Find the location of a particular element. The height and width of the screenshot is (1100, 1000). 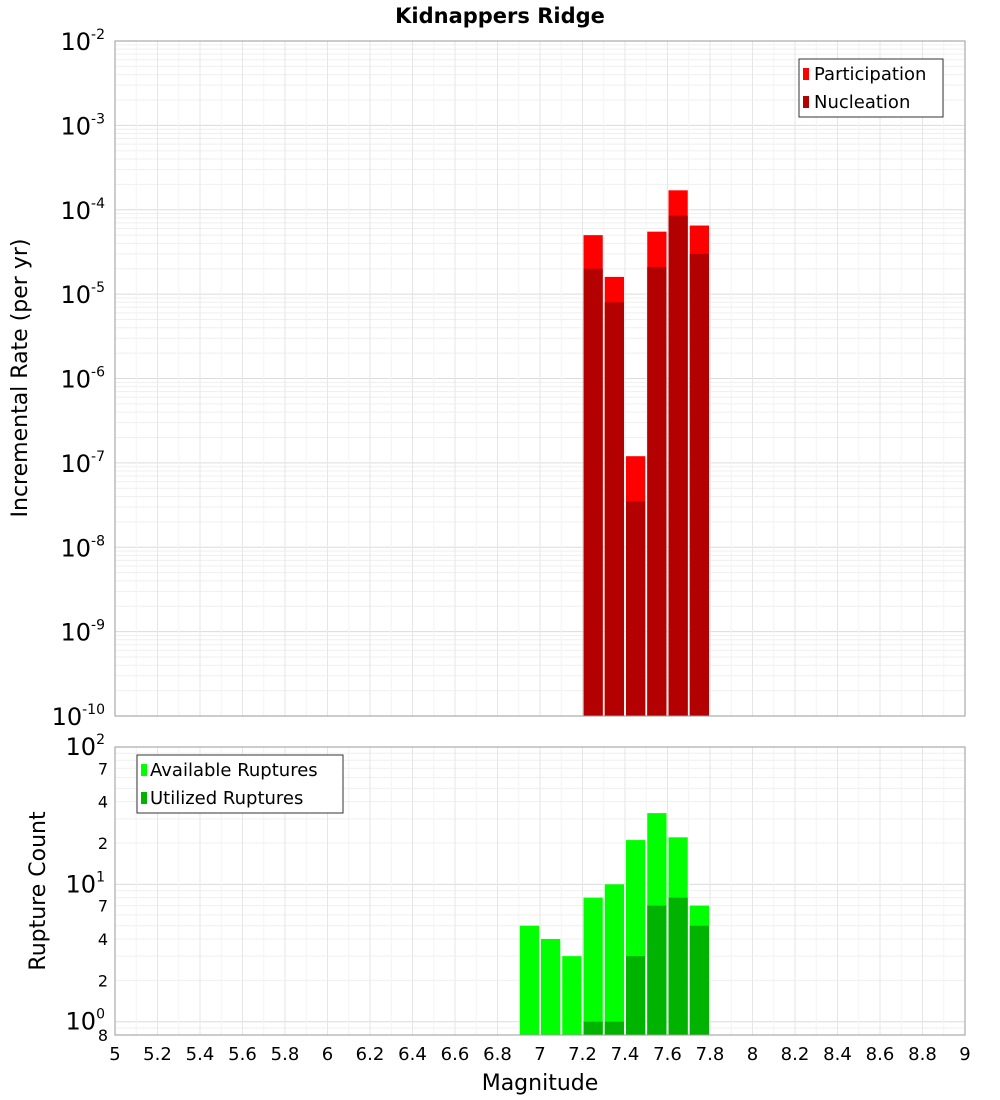

chart-title: Kidnappers Ridge is located at coordinates (500, 16).